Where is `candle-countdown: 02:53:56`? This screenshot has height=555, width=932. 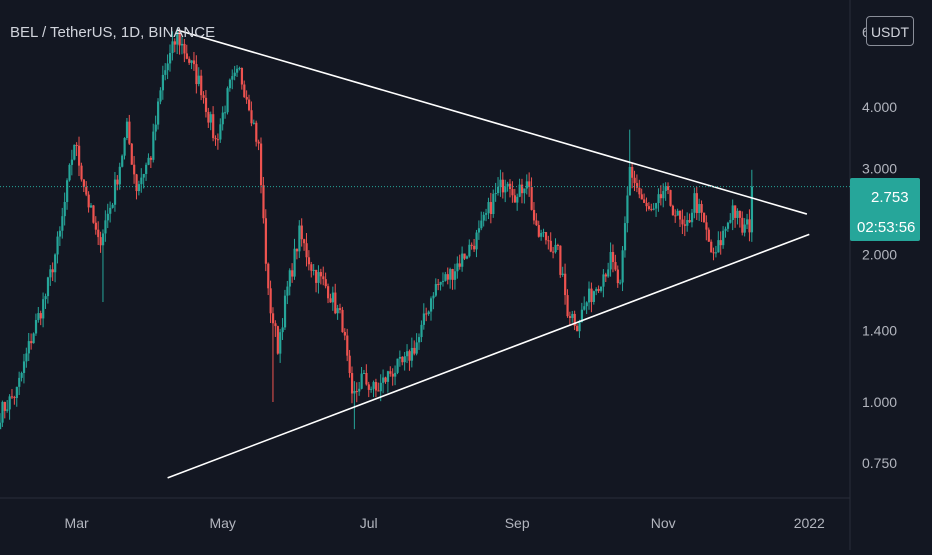
candle-countdown: 02:53:56 is located at coordinates (886, 227).